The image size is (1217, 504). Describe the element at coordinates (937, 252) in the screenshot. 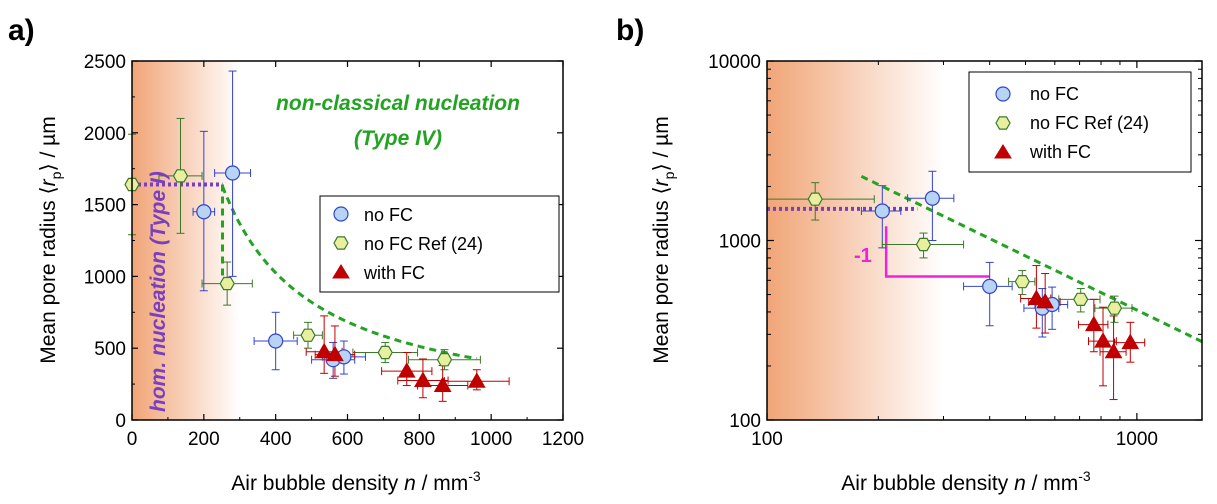

I see `slope-triangle` at that location.